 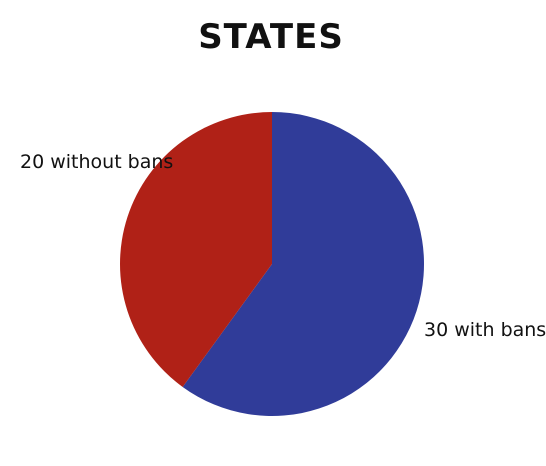 What do you see at coordinates (485, 330) in the screenshot?
I see `pie-slice-label-1: 30 with bans` at bounding box center [485, 330].